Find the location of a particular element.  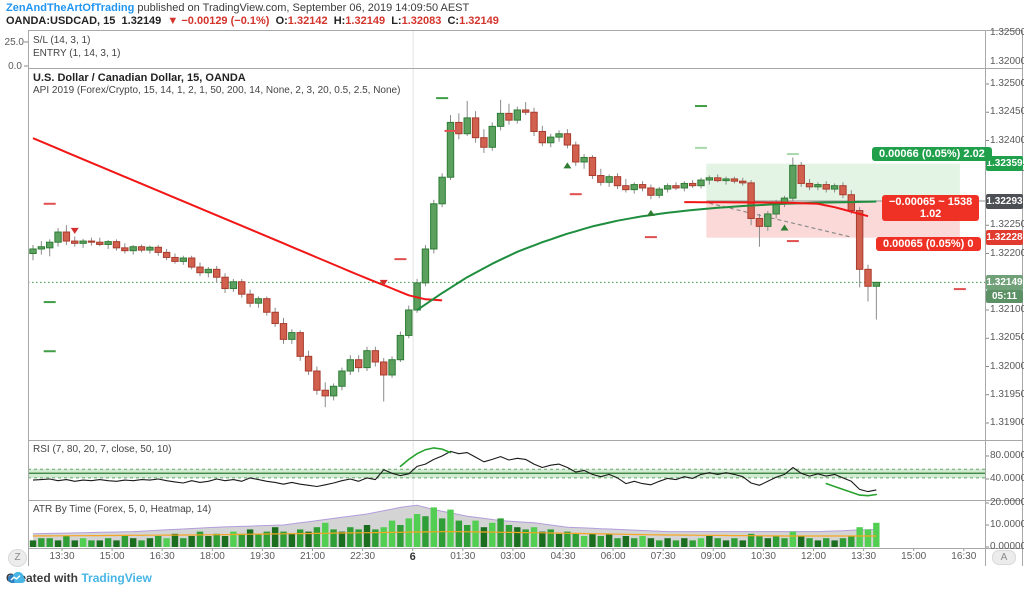

pnl-label: −0.00065 ~ 1538 1.02 is located at coordinates (931, 208).